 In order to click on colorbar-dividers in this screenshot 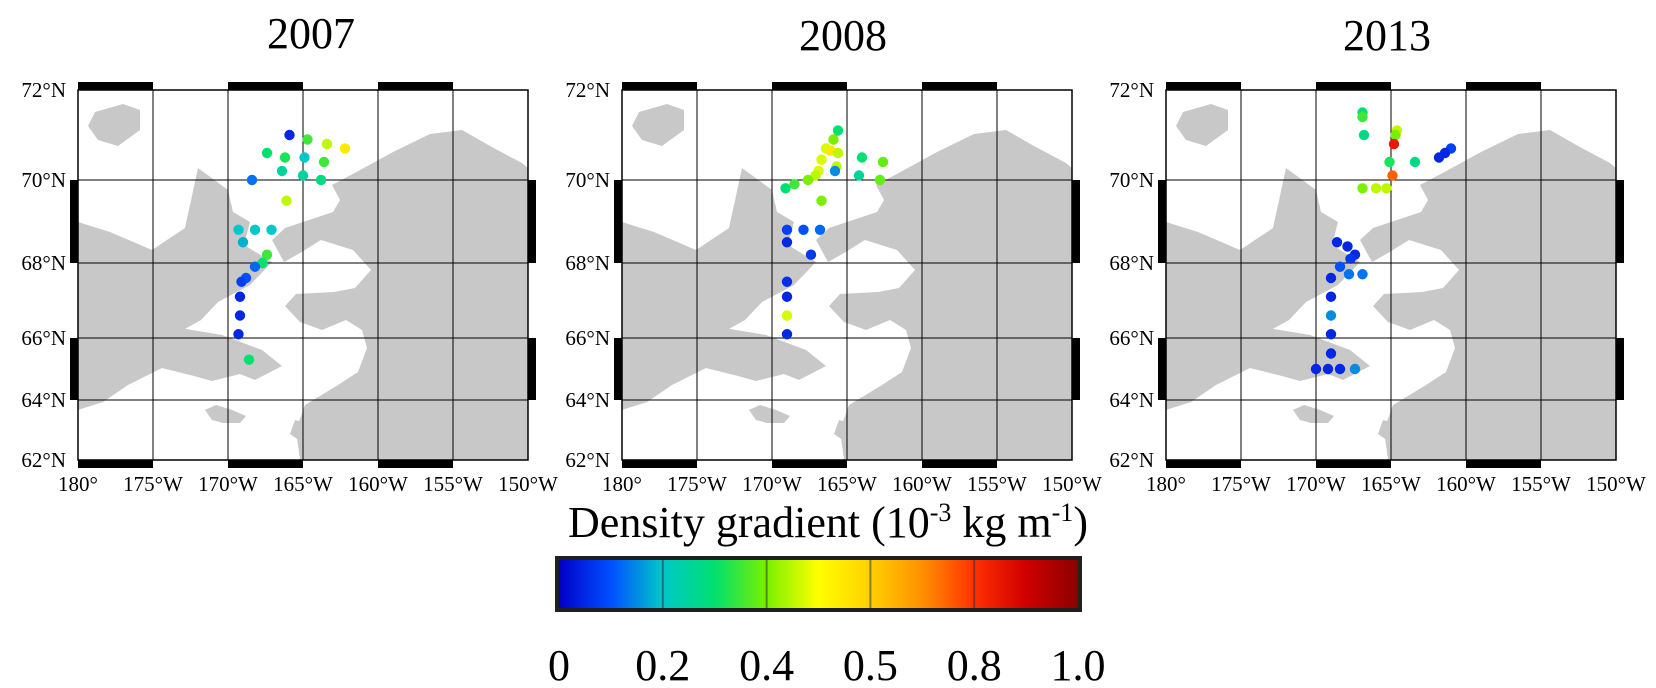, I will do `click(818, 584)`.